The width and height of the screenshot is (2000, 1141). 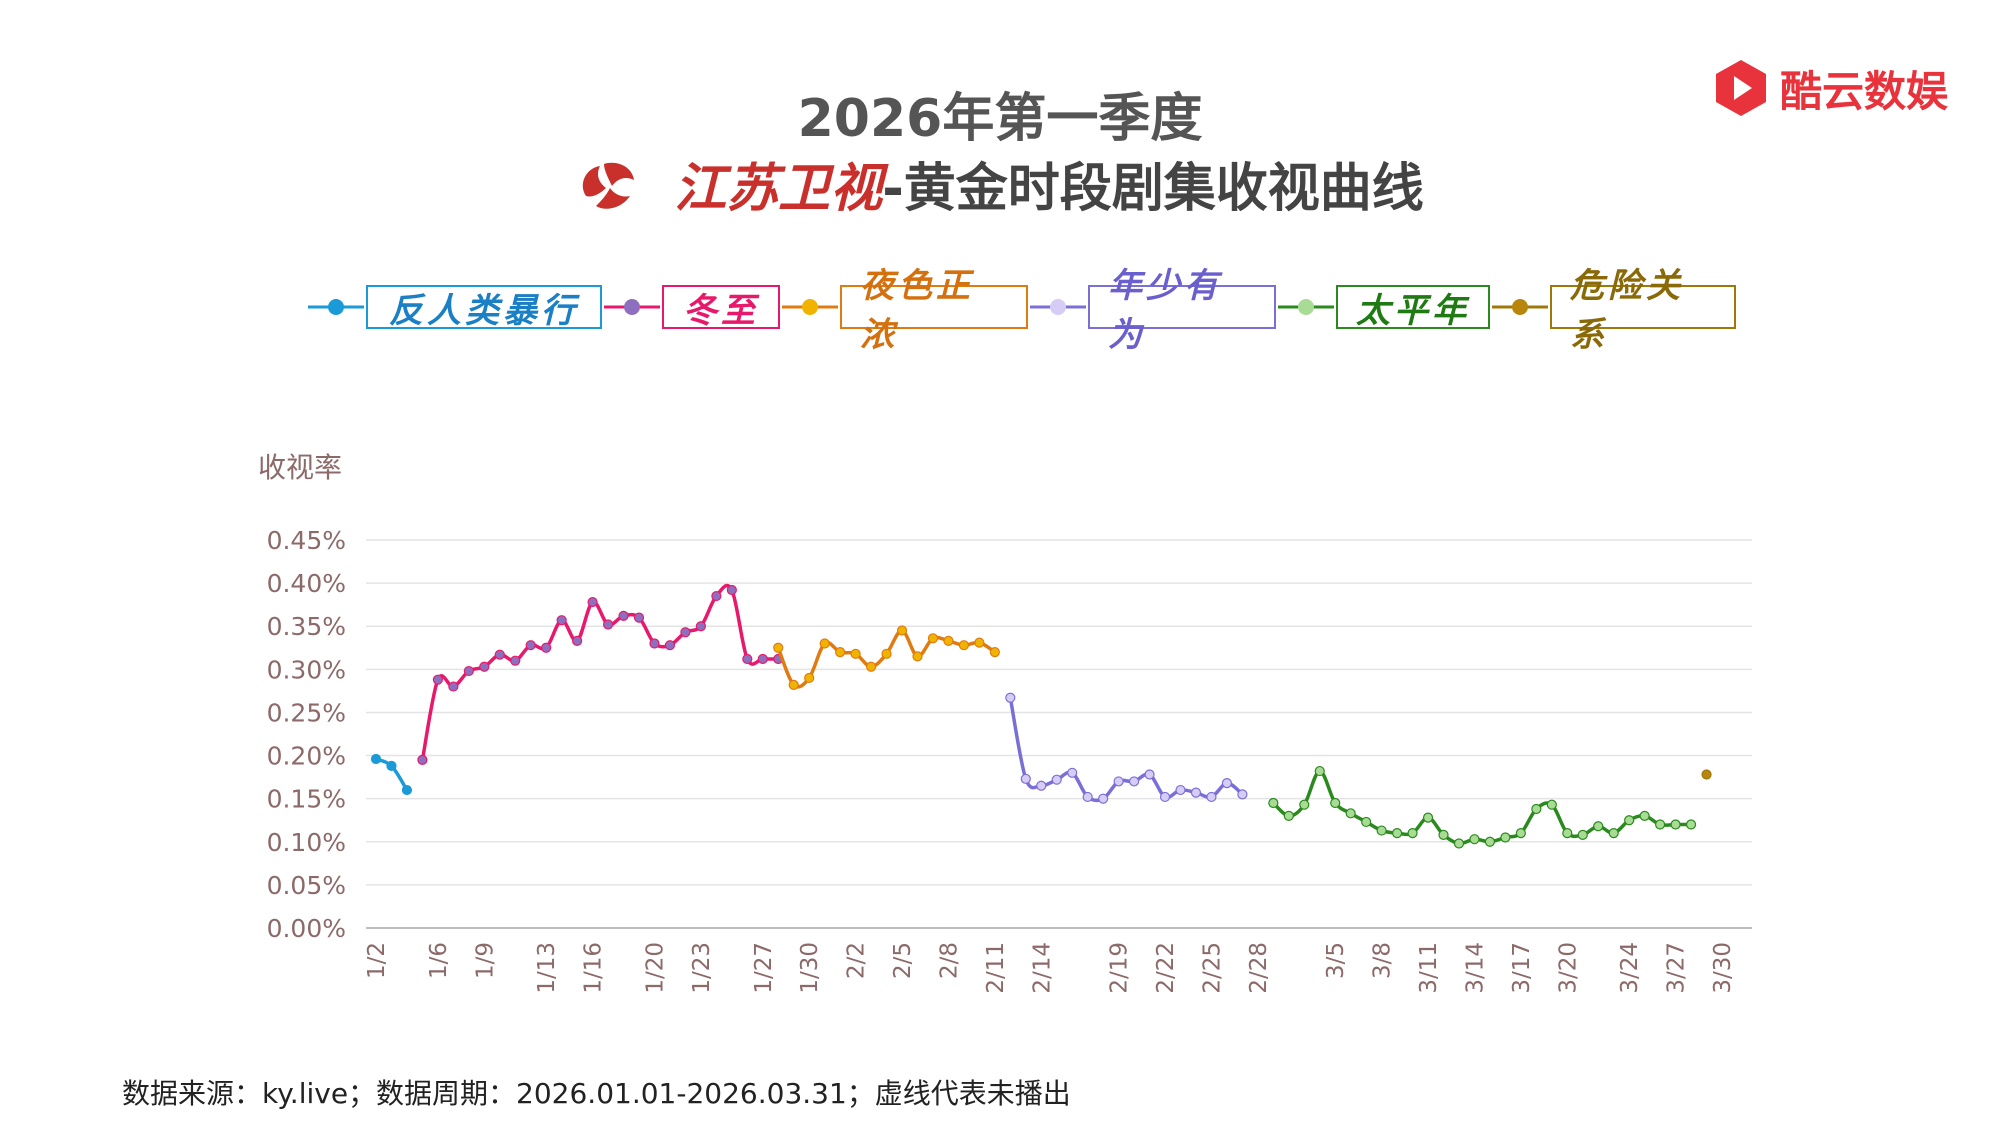 I want to click on brand-logo: 酷云数娱, so click(x=1830, y=88).